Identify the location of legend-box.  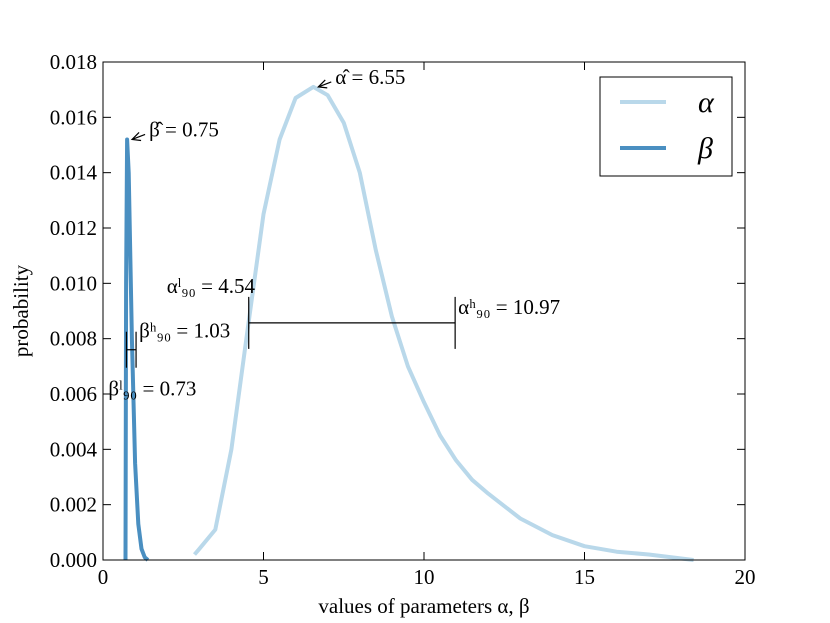
(666, 126).